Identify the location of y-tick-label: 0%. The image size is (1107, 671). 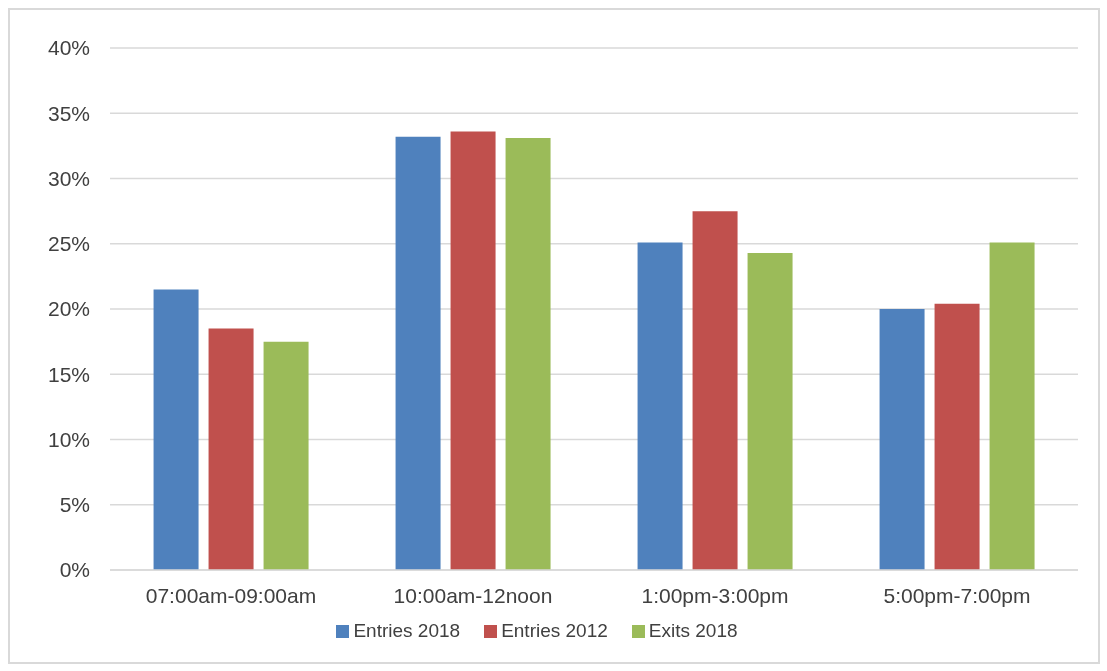
(74, 570).